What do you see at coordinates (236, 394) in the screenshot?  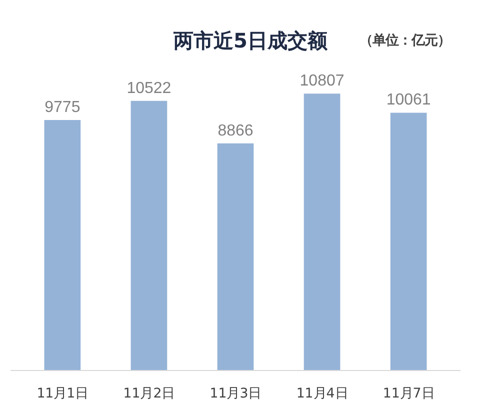 I see `x-tick-label: 11月3日` at bounding box center [236, 394].